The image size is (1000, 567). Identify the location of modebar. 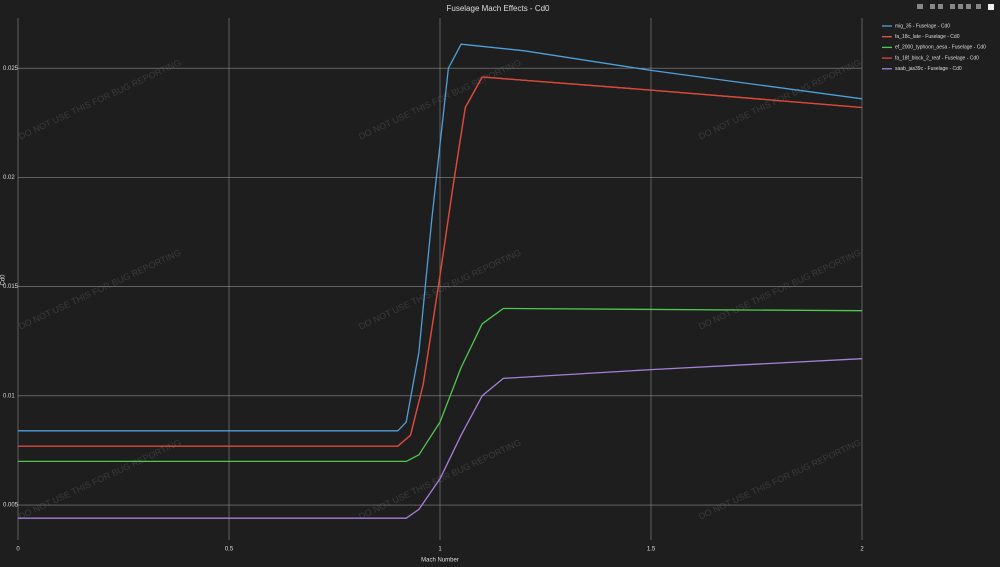
(955, 7).